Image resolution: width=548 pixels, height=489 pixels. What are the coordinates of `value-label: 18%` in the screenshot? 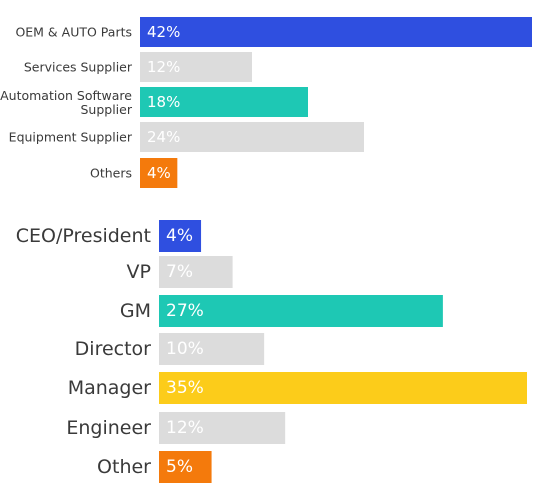 It's located at (163, 102).